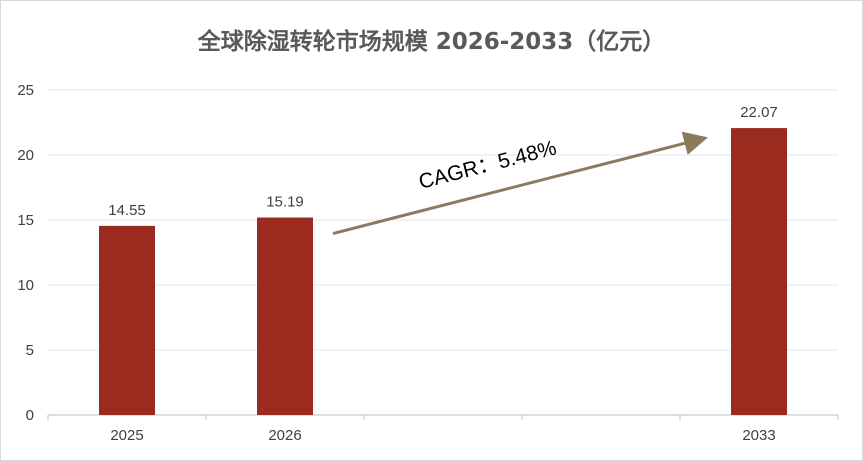 Image resolution: width=863 pixels, height=461 pixels. I want to click on y-tick-label: 5, so click(30, 350).